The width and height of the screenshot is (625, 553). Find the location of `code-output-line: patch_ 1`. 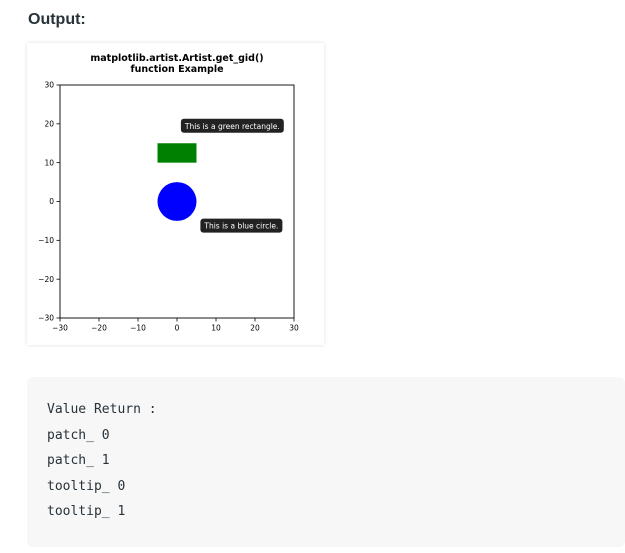

code-output-line: patch_ 1 is located at coordinates (78, 460).